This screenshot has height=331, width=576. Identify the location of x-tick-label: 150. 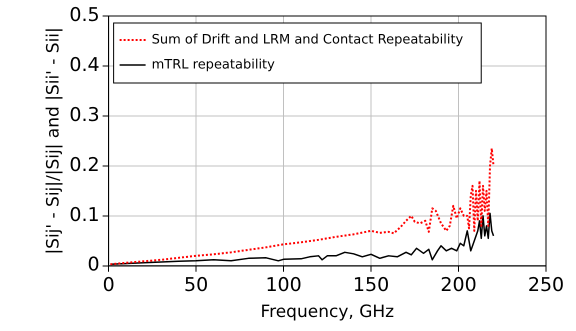
(371, 285).